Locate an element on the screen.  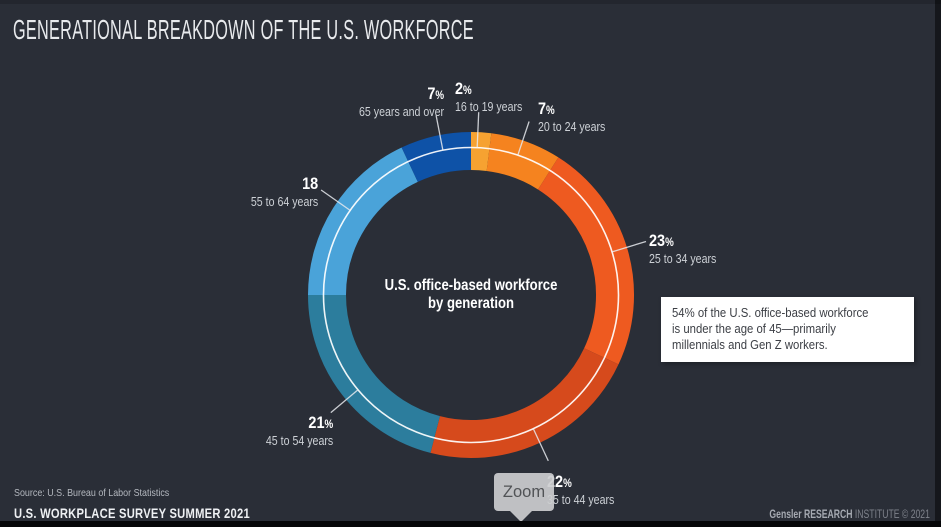
segment-label-s65over: 7% 65 years and over is located at coordinates (401, 101).